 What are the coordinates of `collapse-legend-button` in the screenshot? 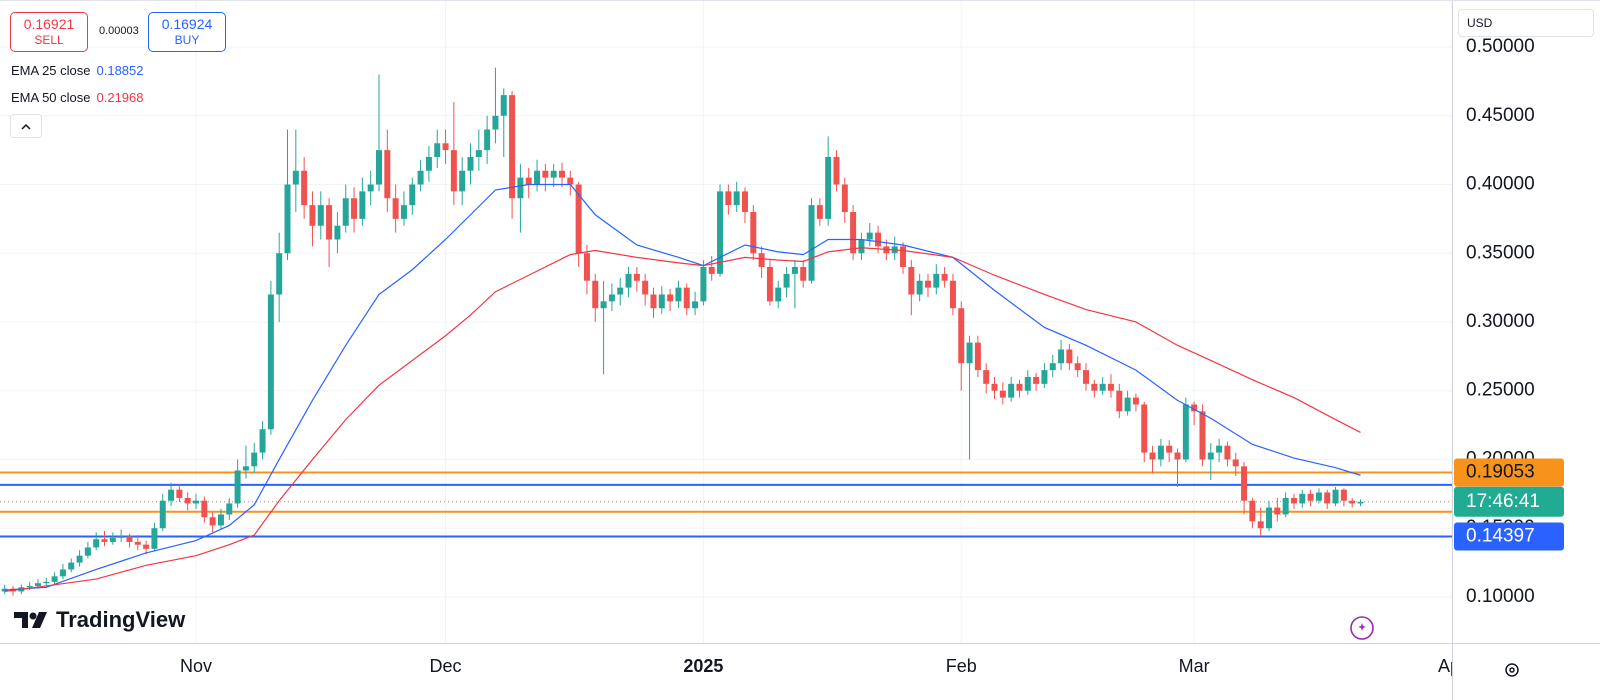 It's located at (26, 126).